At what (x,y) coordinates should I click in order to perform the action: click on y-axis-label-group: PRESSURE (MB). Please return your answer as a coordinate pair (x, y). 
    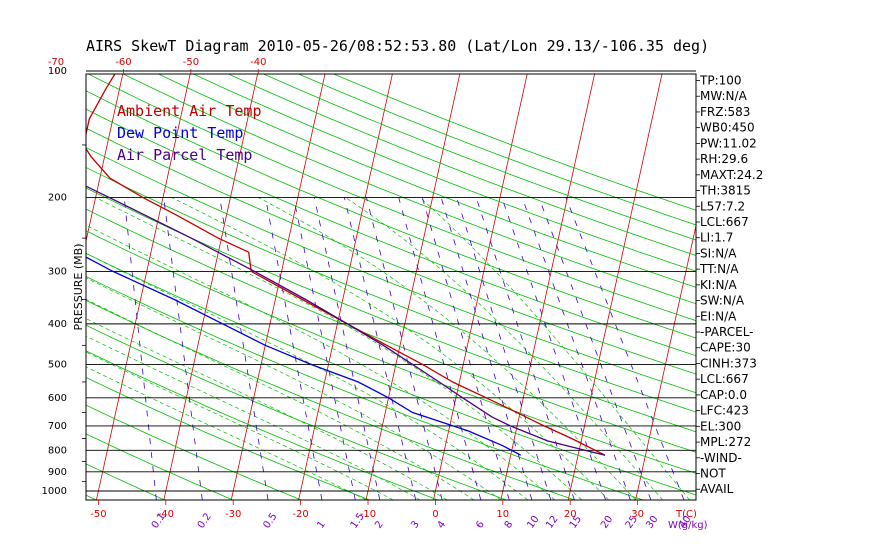
    Looking at the image, I should click on (78, 287).